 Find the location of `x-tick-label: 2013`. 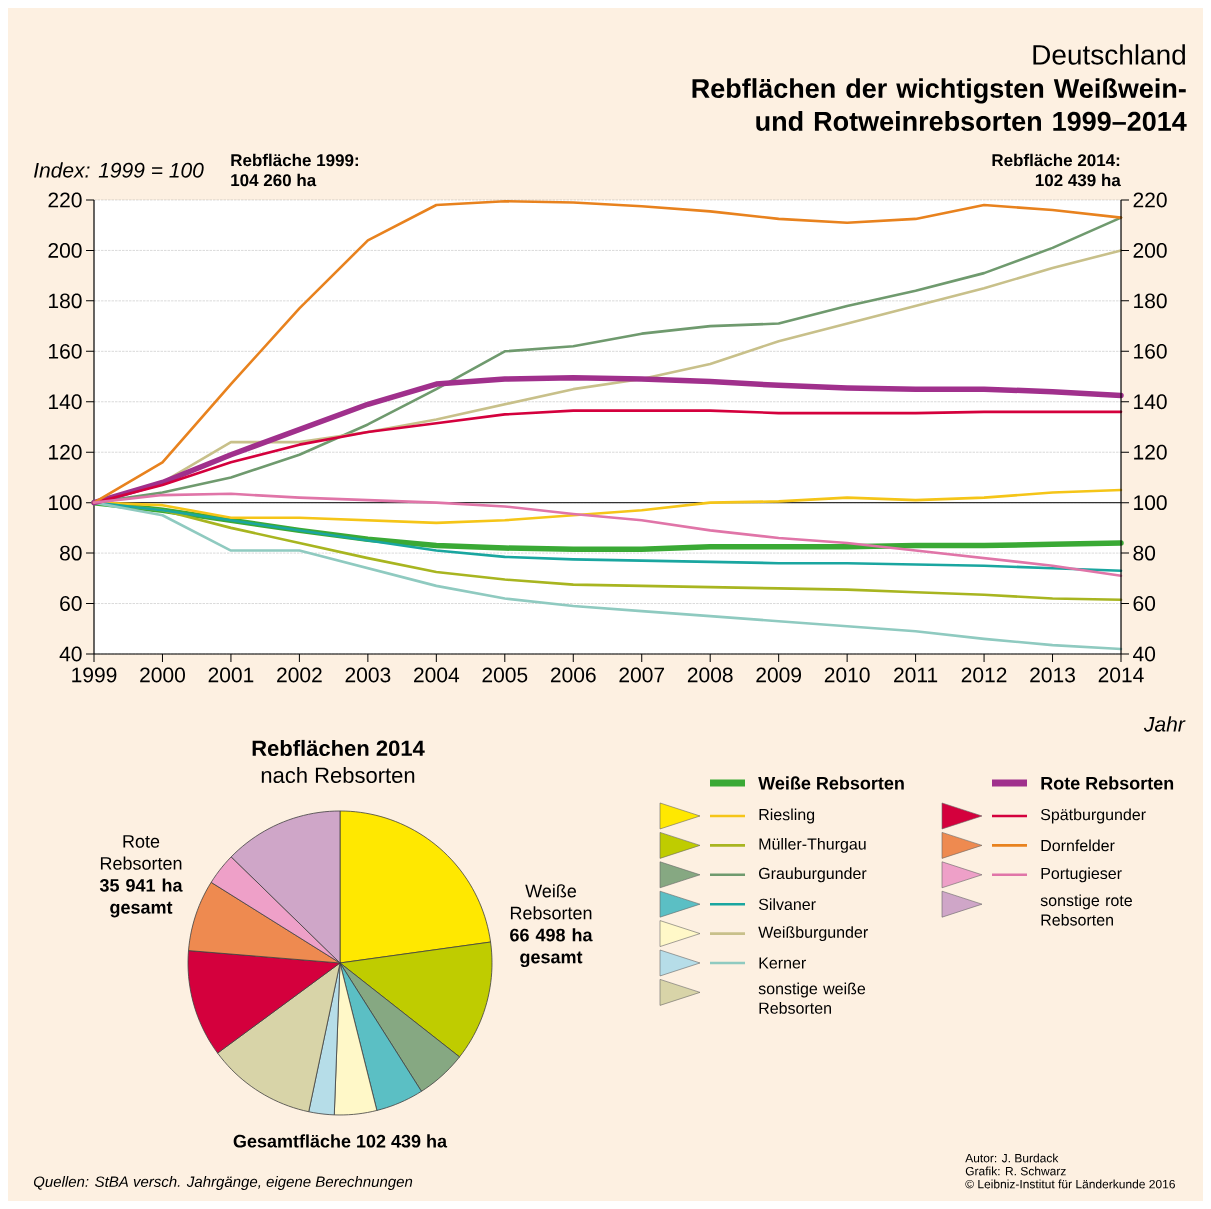

x-tick-label: 2013 is located at coordinates (1052, 675).